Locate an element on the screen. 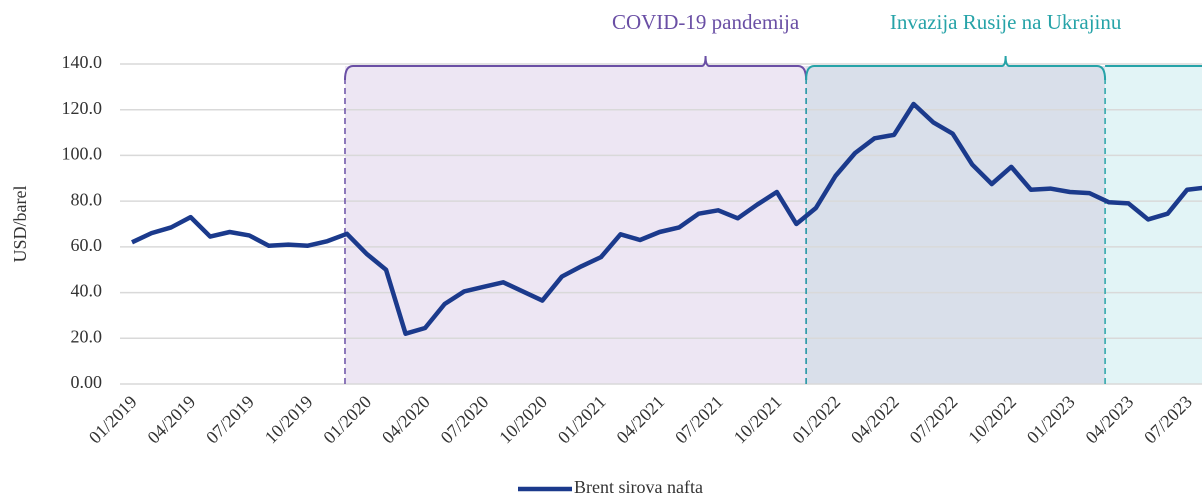 The height and width of the screenshot is (500, 1202). x-tick-label: 07/2019 is located at coordinates (230, 420).